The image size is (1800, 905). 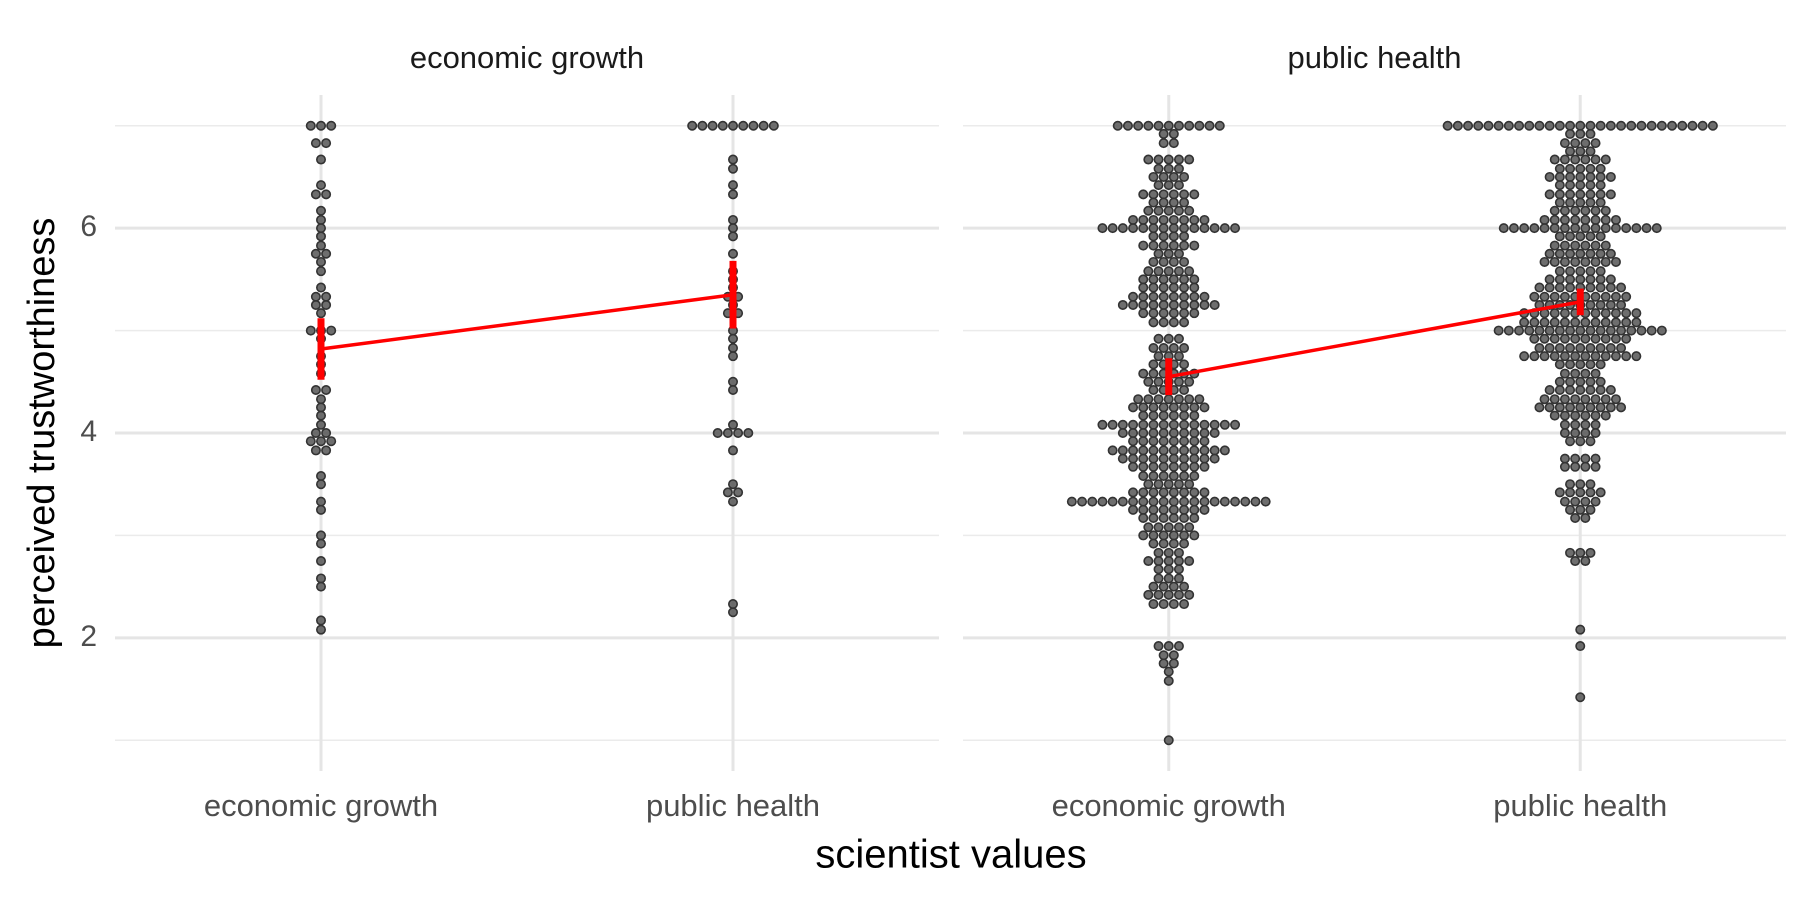 I want to click on x-axis-title: scientist values, so click(x=950, y=855).